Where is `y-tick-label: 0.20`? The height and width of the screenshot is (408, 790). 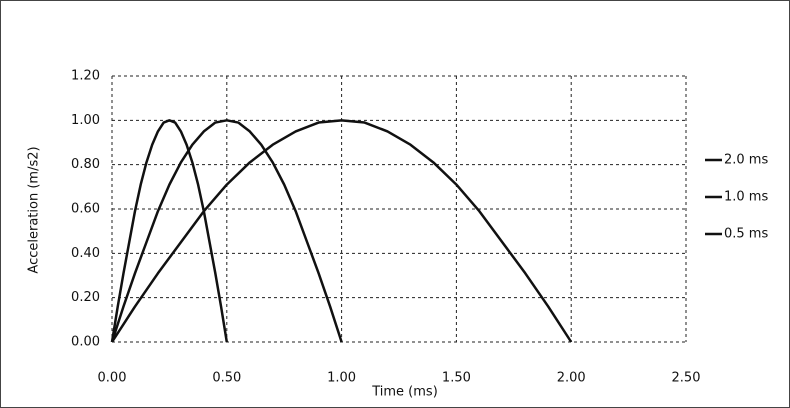 y-tick-label: 0.20 is located at coordinates (85, 297).